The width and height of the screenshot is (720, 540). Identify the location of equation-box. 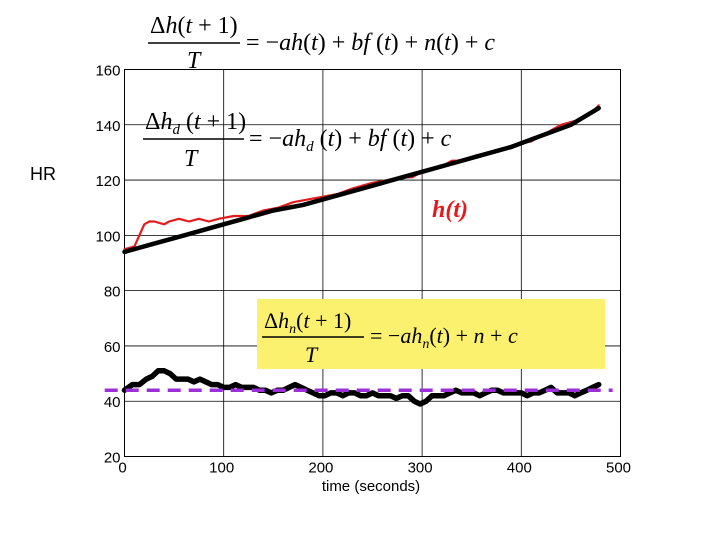
(431, 334).